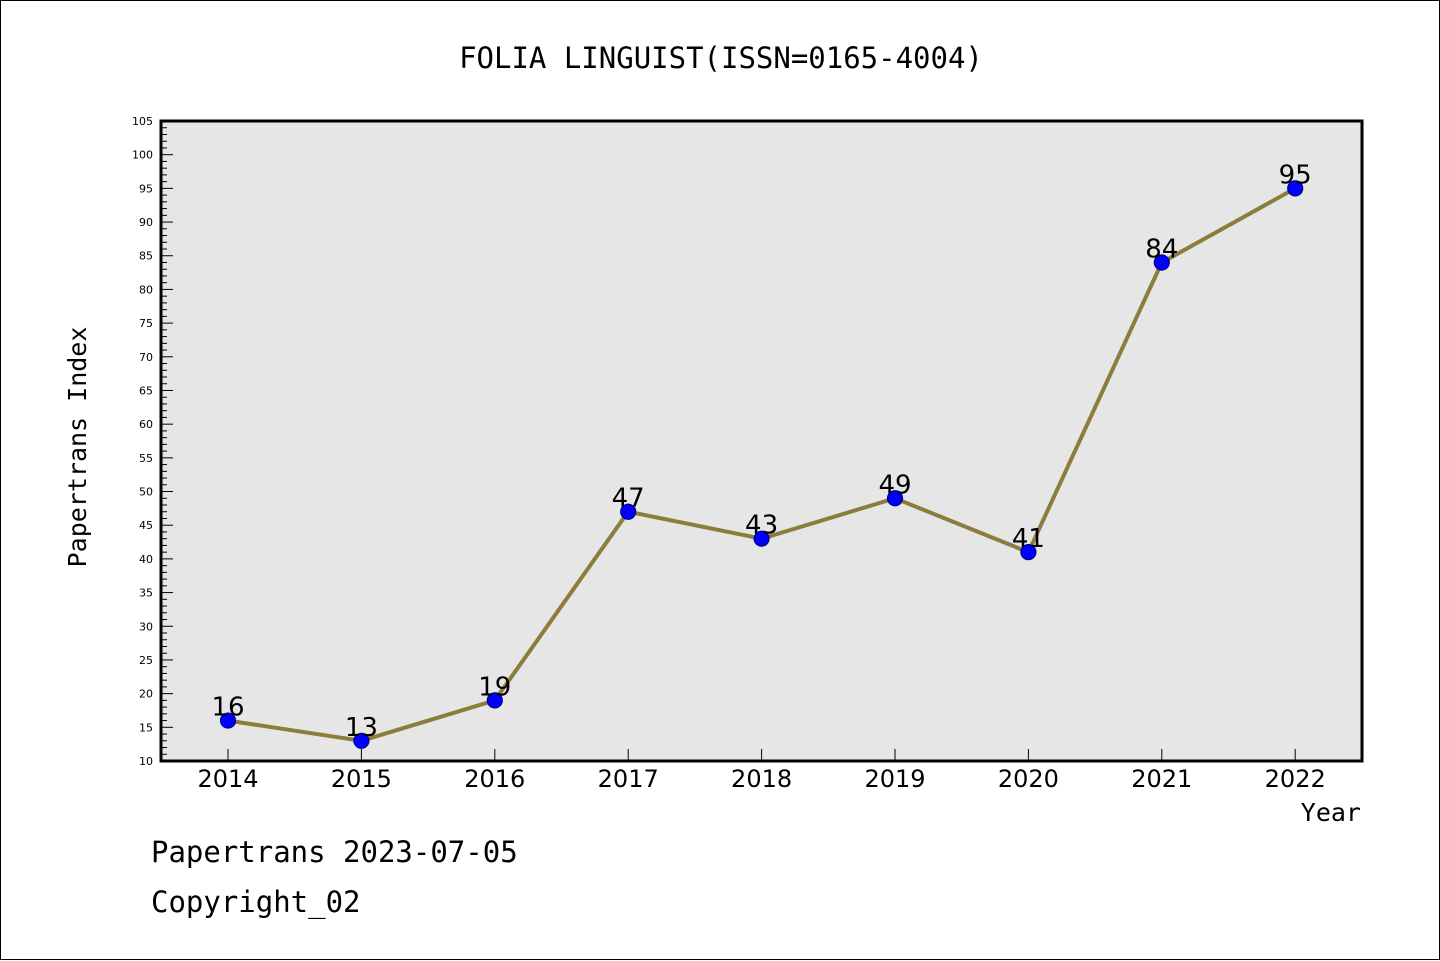  What do you see at coordinates (494, 687) in the screenshot?
I see `data-label: 19` at bounding box center [494, 687].